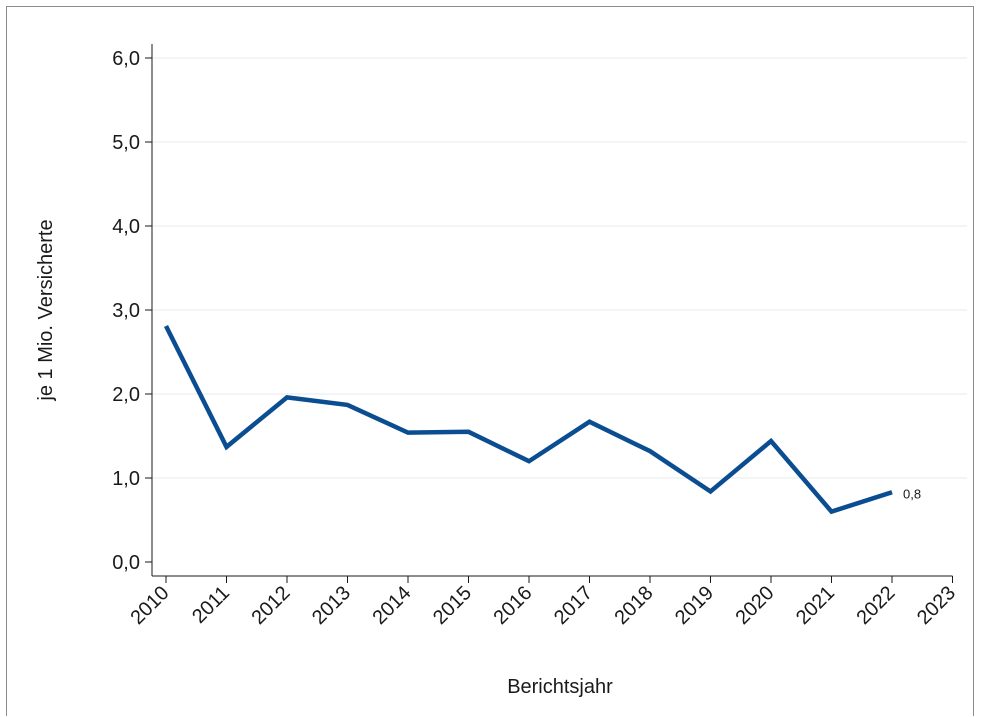 The image size is (981, 717). Describe the element at coordinates (126, 59) in the screenshot. I see `y-tick-label: 6,0` at that location.